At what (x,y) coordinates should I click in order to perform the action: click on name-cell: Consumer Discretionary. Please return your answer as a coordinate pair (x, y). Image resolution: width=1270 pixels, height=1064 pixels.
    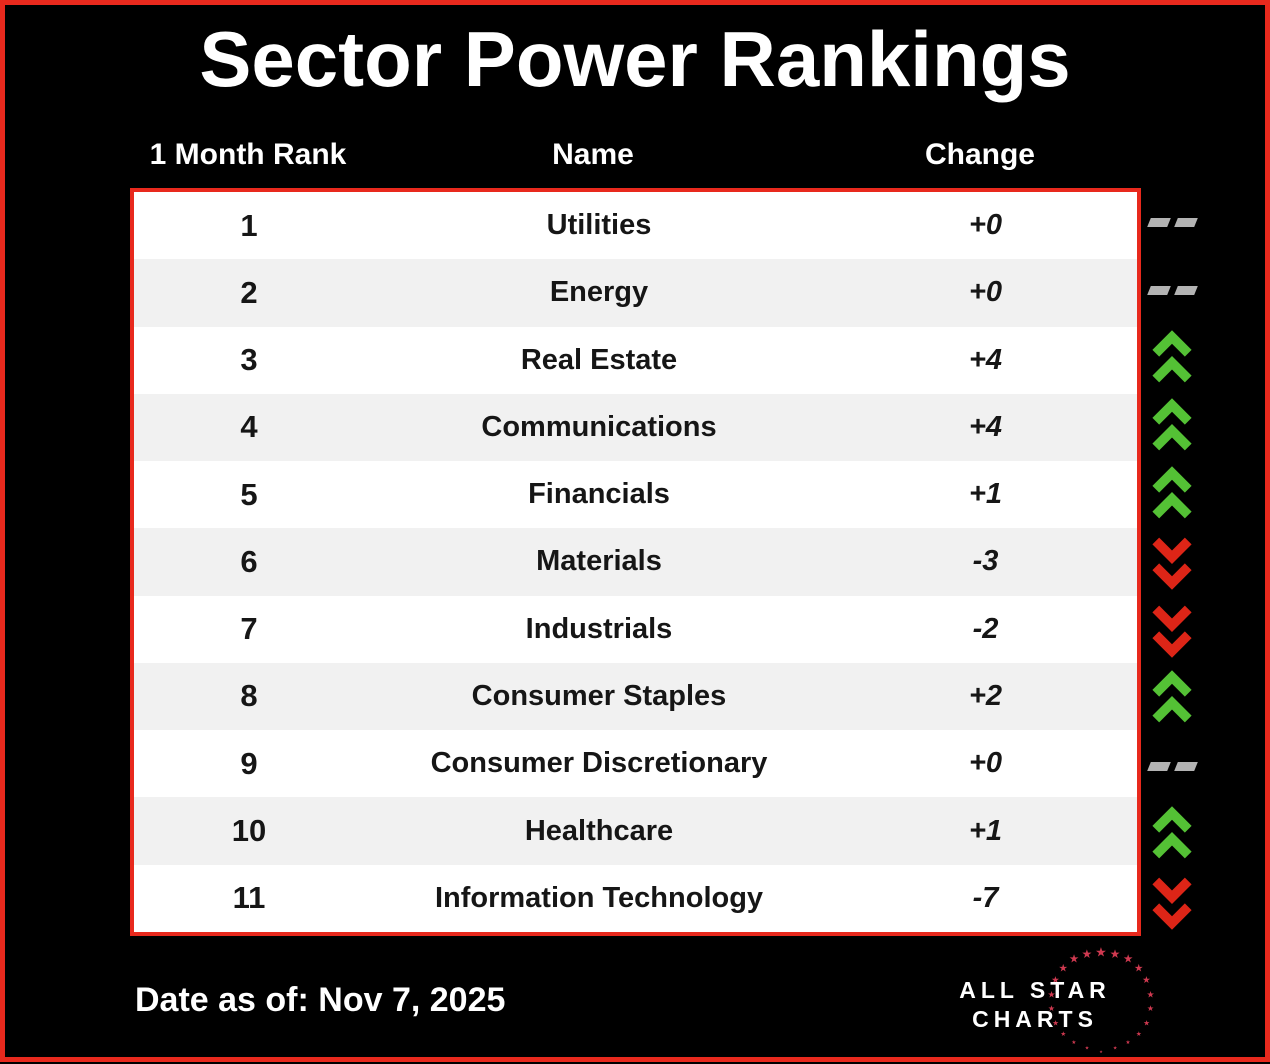
    Looking at the image, I should click on (599, 763).